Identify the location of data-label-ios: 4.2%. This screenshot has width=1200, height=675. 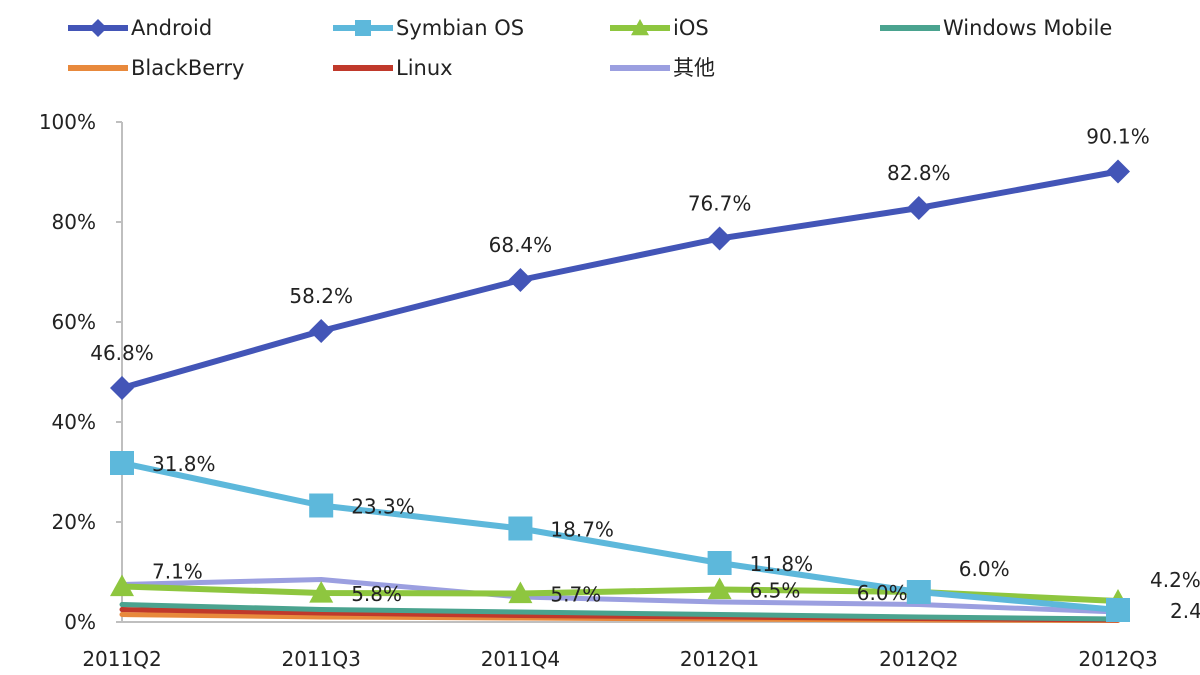
(1175, 580).